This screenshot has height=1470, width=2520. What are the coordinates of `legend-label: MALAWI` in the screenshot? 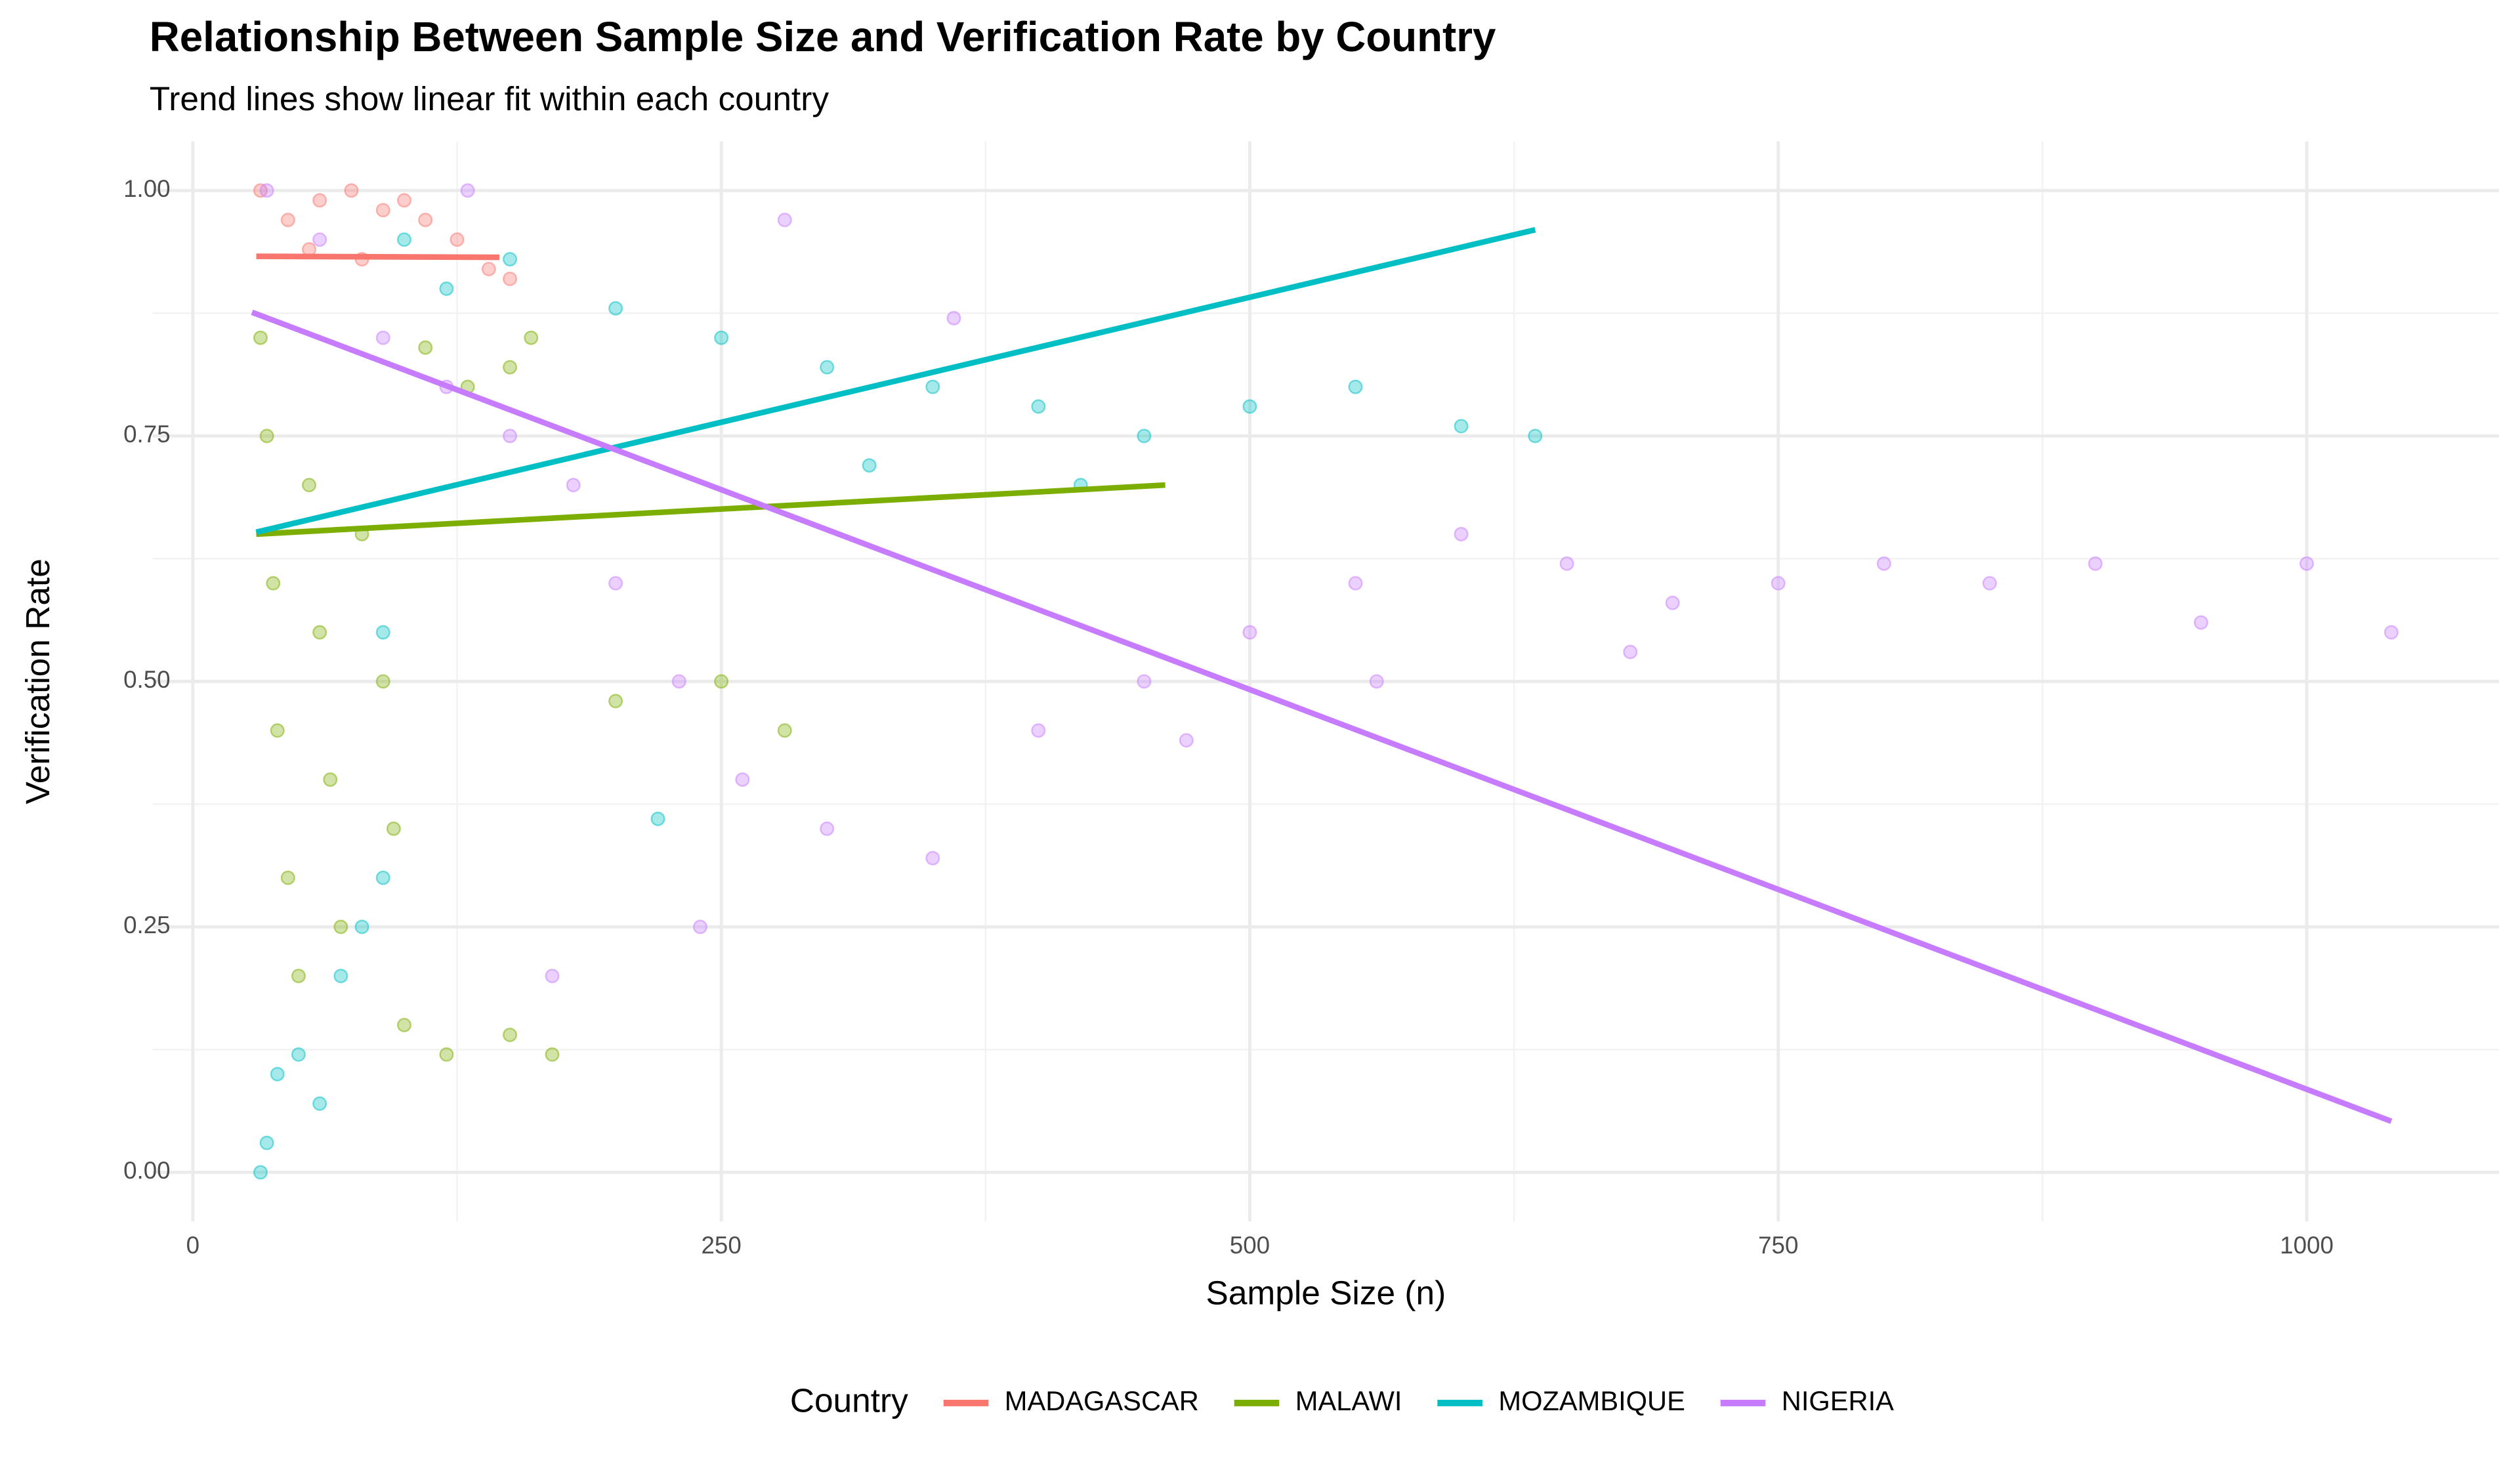 It's located at (1348, 1400).